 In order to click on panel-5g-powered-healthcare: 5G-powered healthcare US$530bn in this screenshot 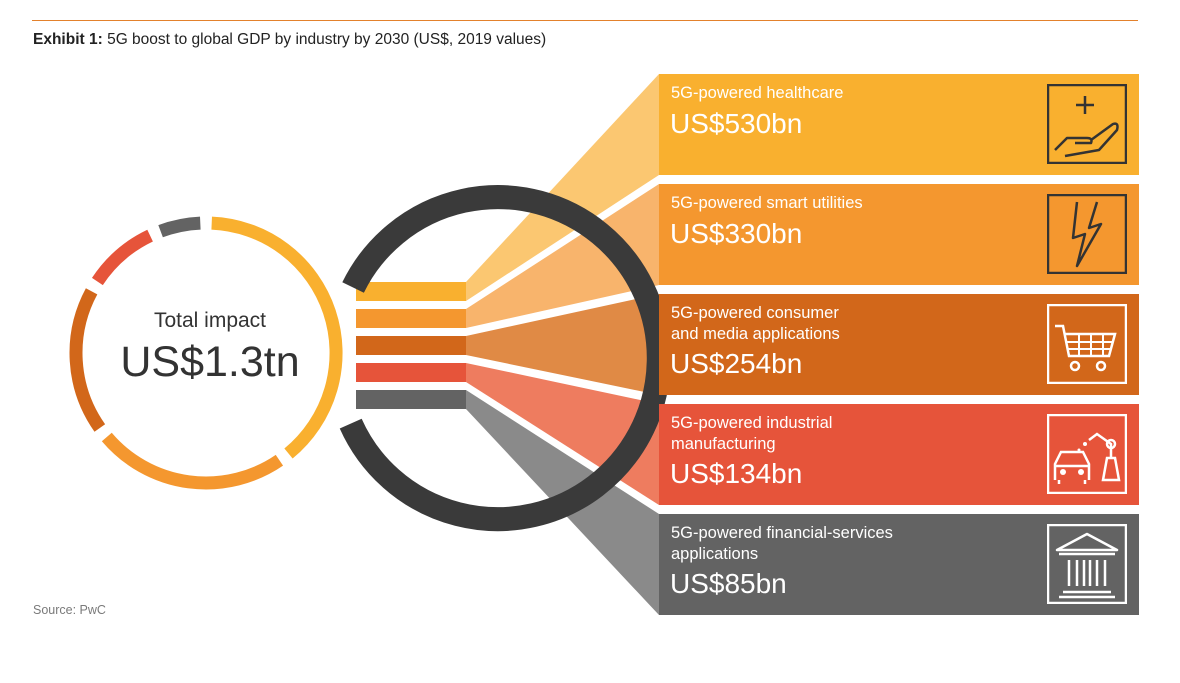, I will do `click(899, 124)`.